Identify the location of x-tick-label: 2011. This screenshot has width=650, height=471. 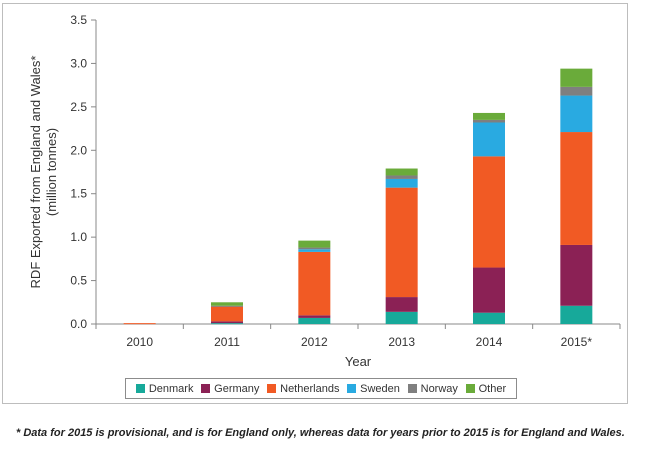
(227, 342).